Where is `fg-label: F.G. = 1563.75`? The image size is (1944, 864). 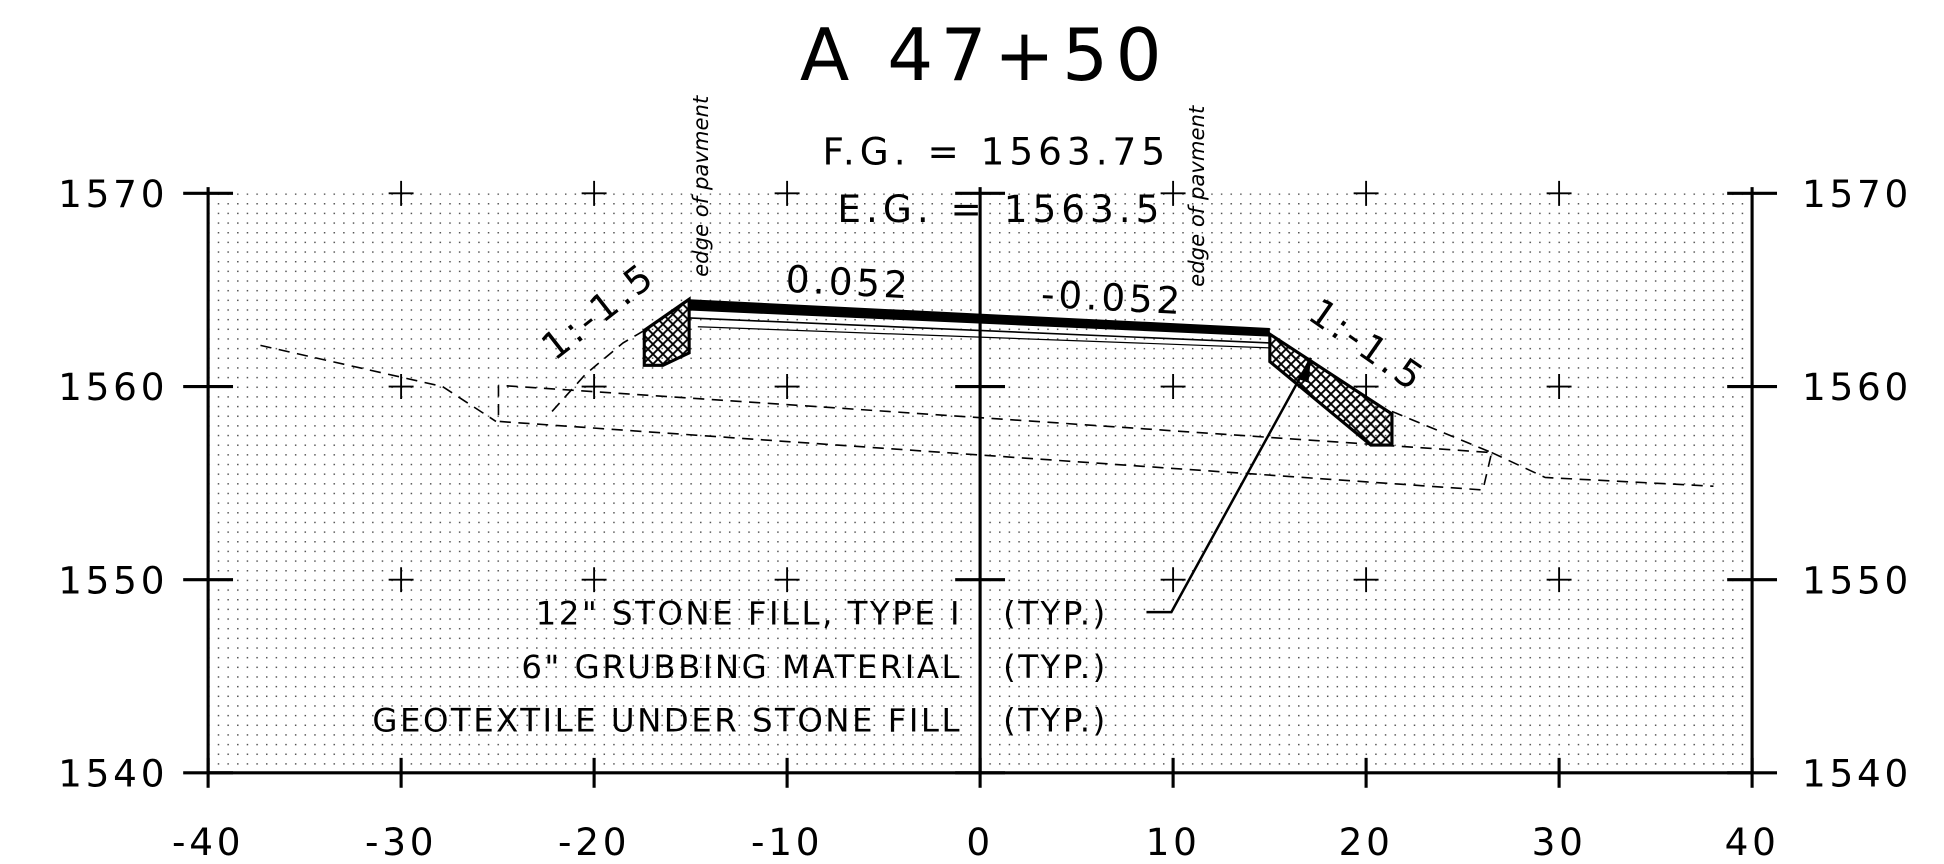
fg-label: F.G. = 1563.75 is located at coordinates (996, 152).